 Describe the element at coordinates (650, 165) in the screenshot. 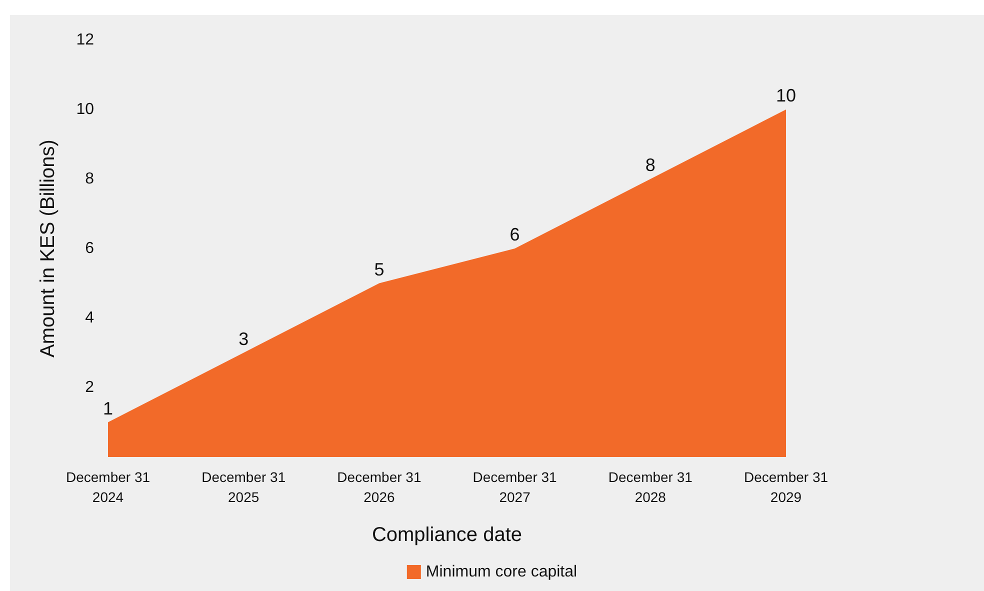

I see `data-label: 8` at that location.